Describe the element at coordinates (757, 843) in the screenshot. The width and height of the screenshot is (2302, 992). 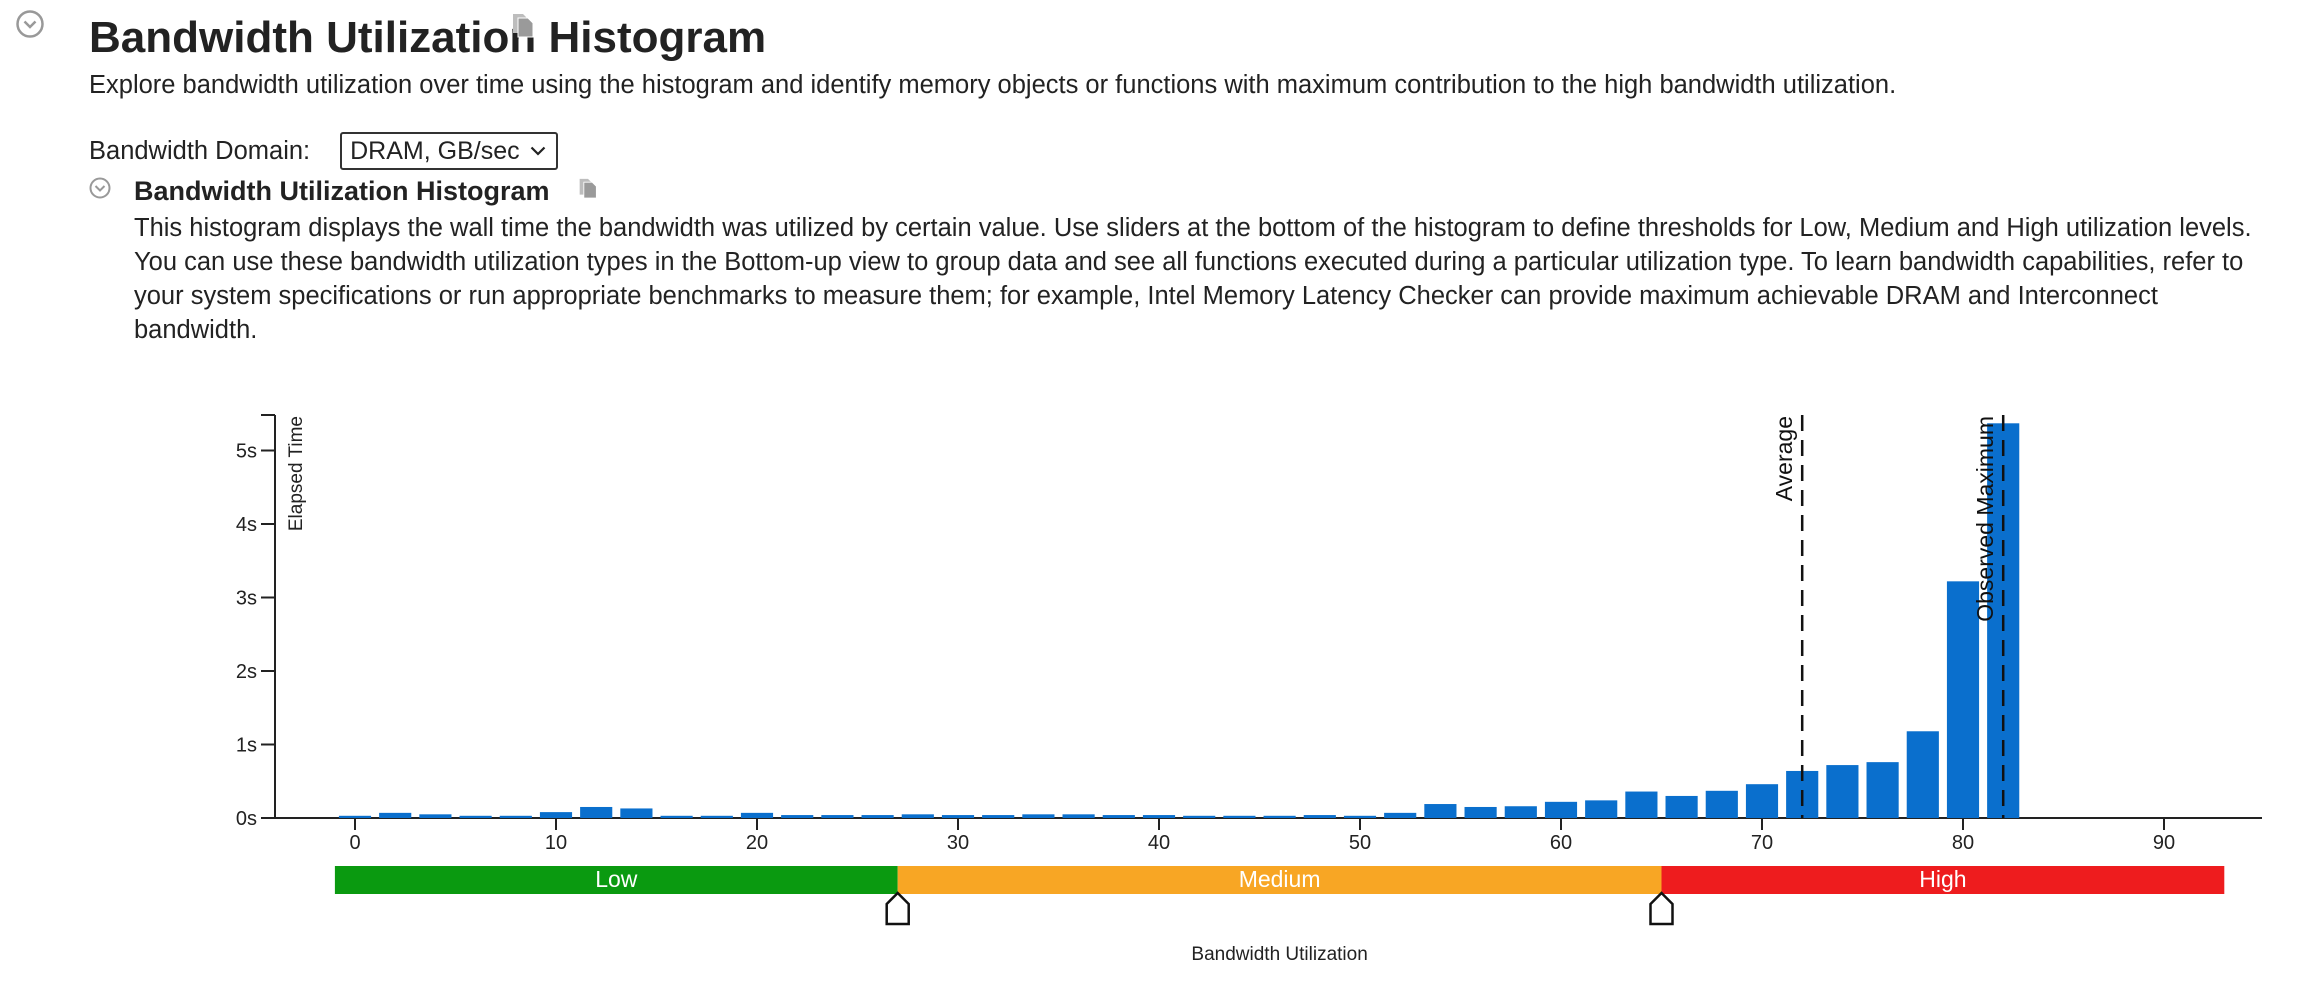
I see `x-tick-label: 20` at that location.